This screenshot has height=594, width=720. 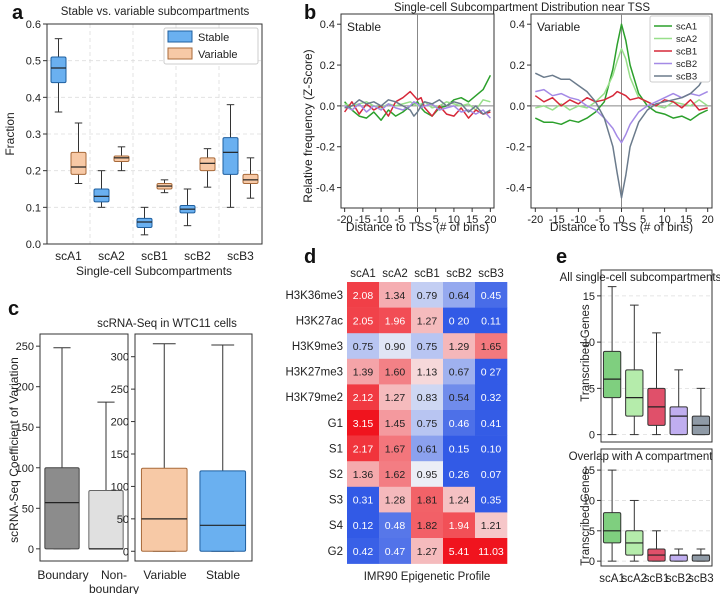 I want to click on d-cell-value: 2.08, so click(x=363, y=296).